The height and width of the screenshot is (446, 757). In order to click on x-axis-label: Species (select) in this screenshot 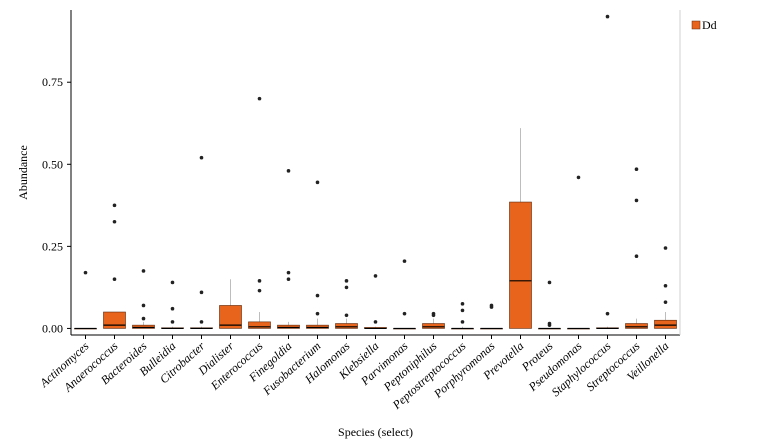, I will do `click(375, 432)`.